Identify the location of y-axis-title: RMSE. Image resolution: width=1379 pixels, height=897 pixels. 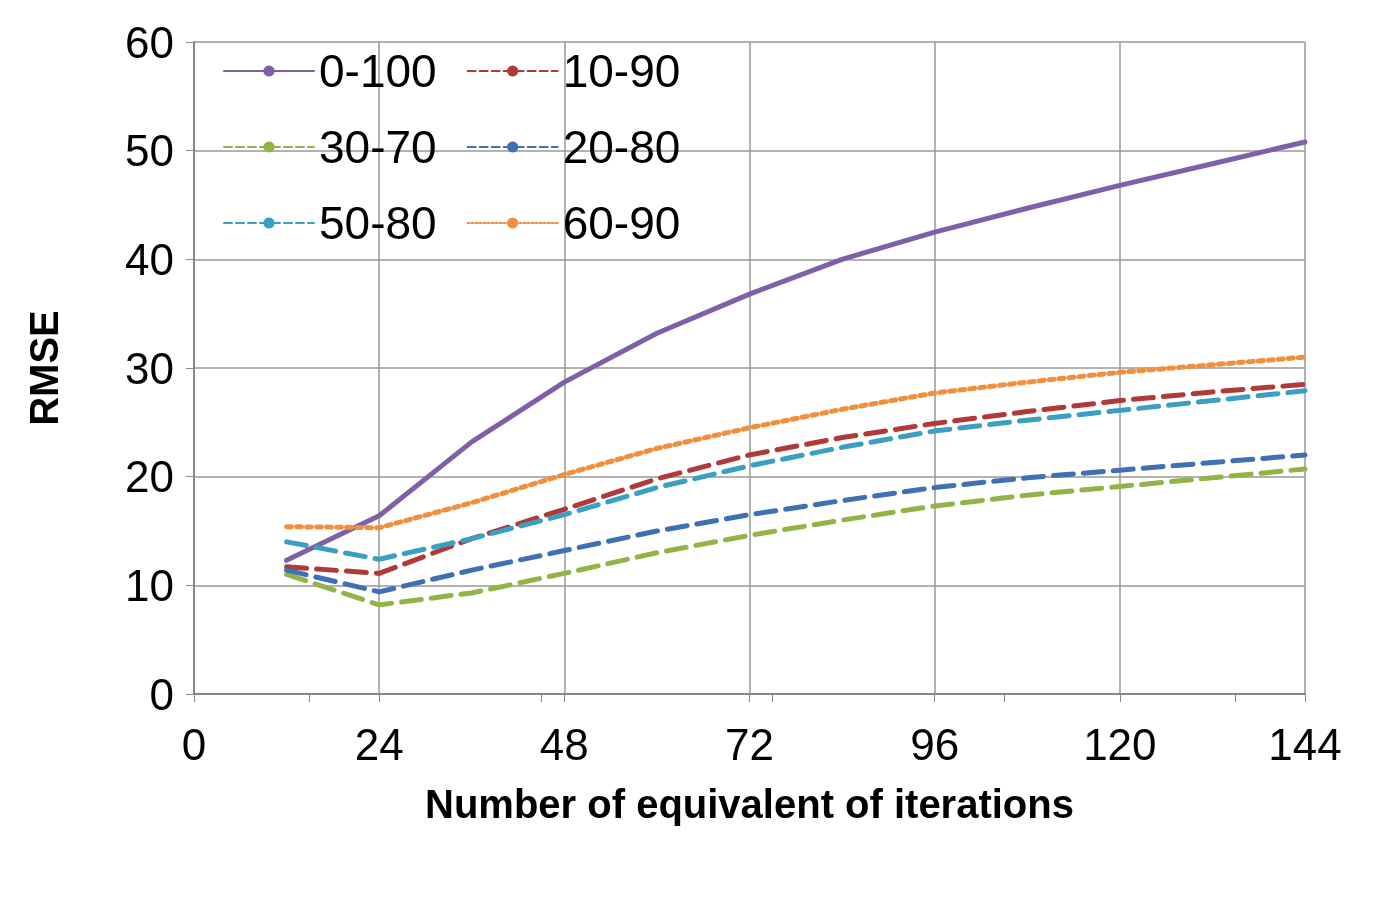
(44, 368).